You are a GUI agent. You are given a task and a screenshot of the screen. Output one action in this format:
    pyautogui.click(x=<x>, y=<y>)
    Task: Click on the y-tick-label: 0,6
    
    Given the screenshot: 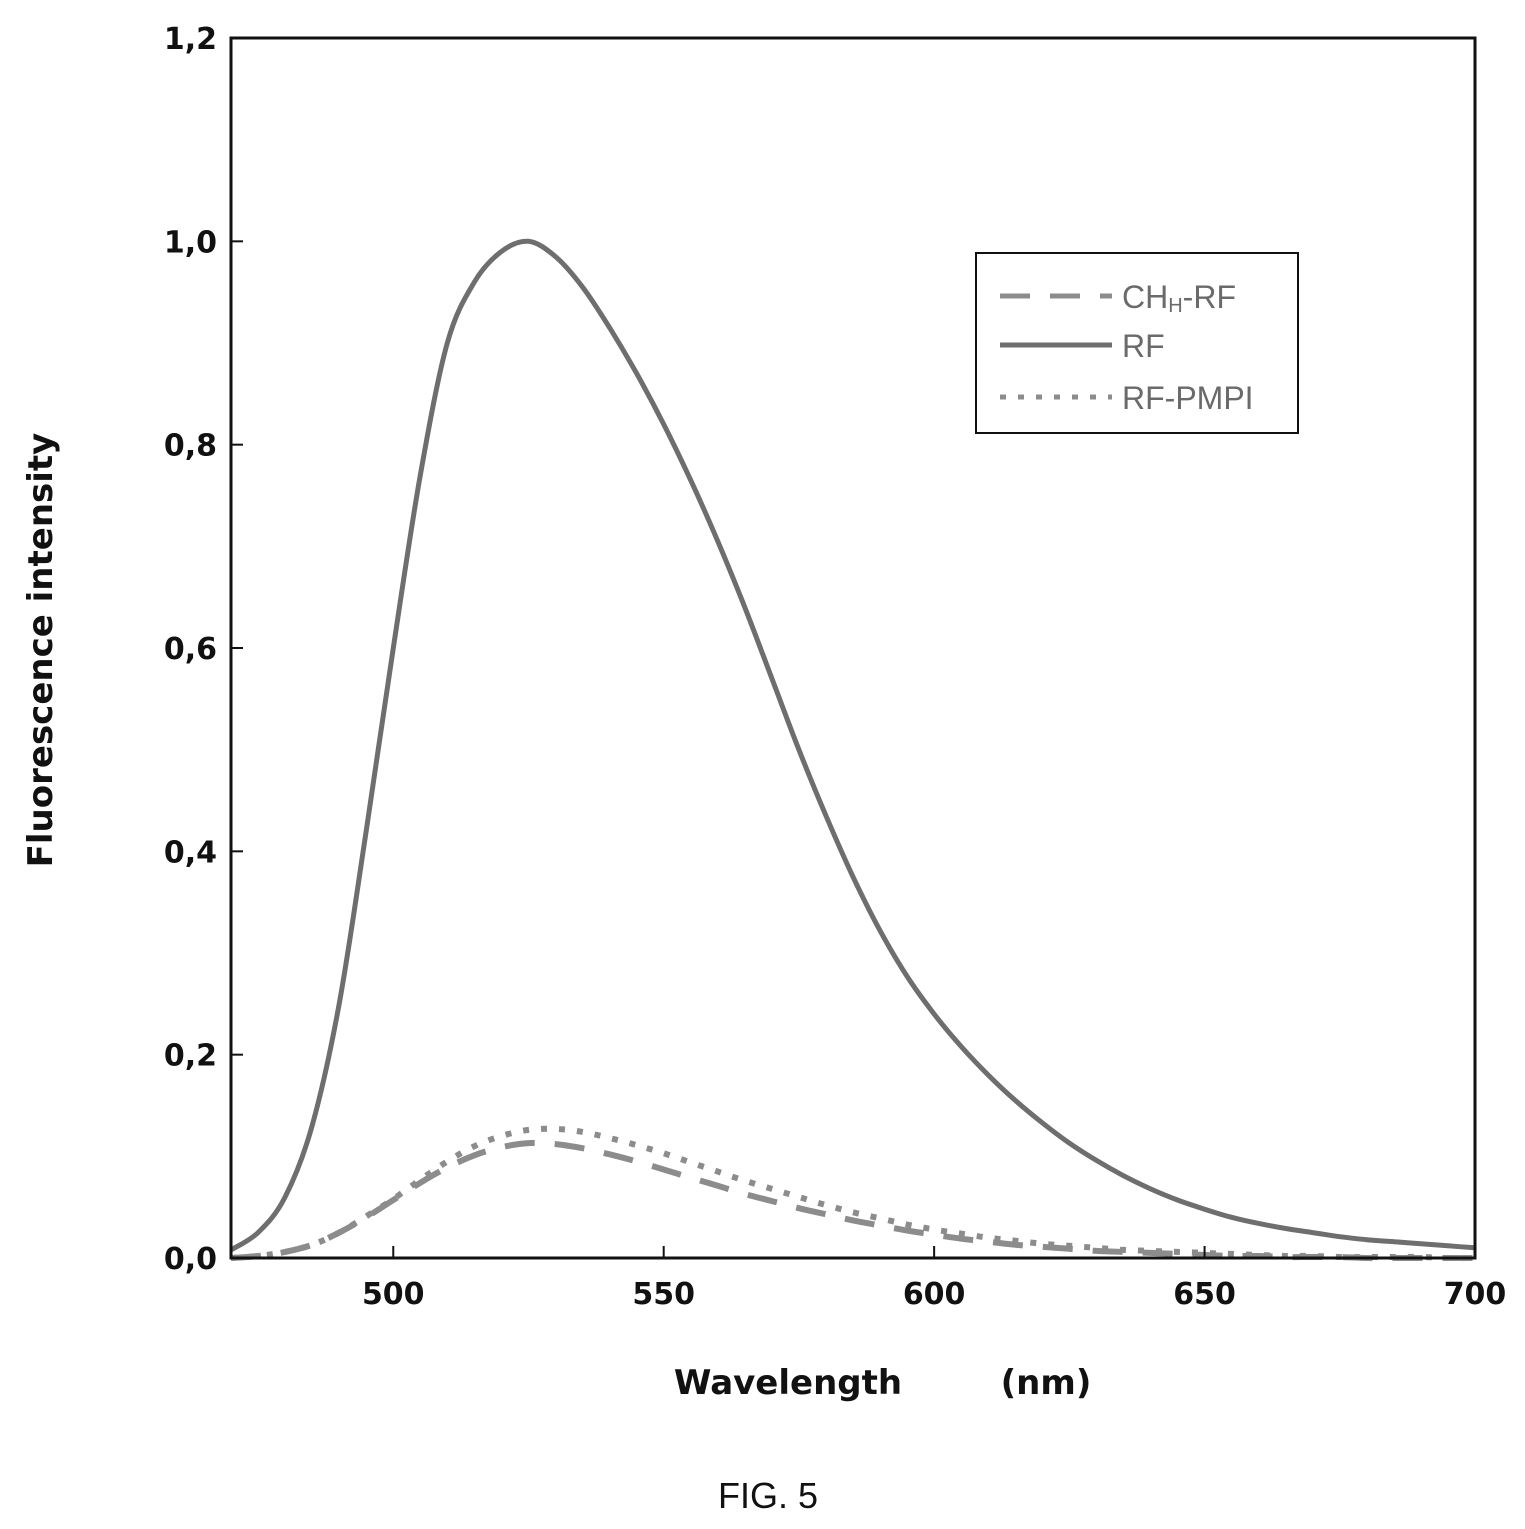 What is the action you would take?
    pyautogui.click(x=190, y=649)
    